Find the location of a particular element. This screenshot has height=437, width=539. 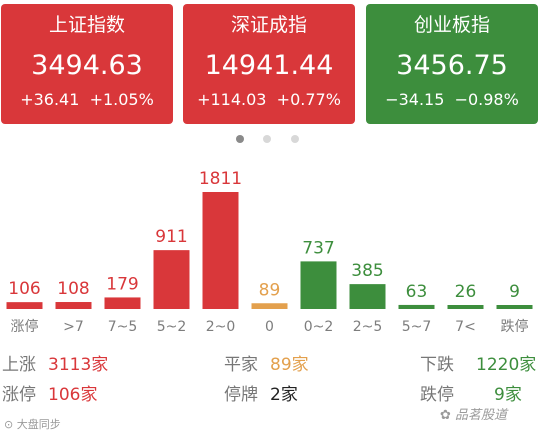

flat-count-value: 89家 is located at coordinates (289, 365).